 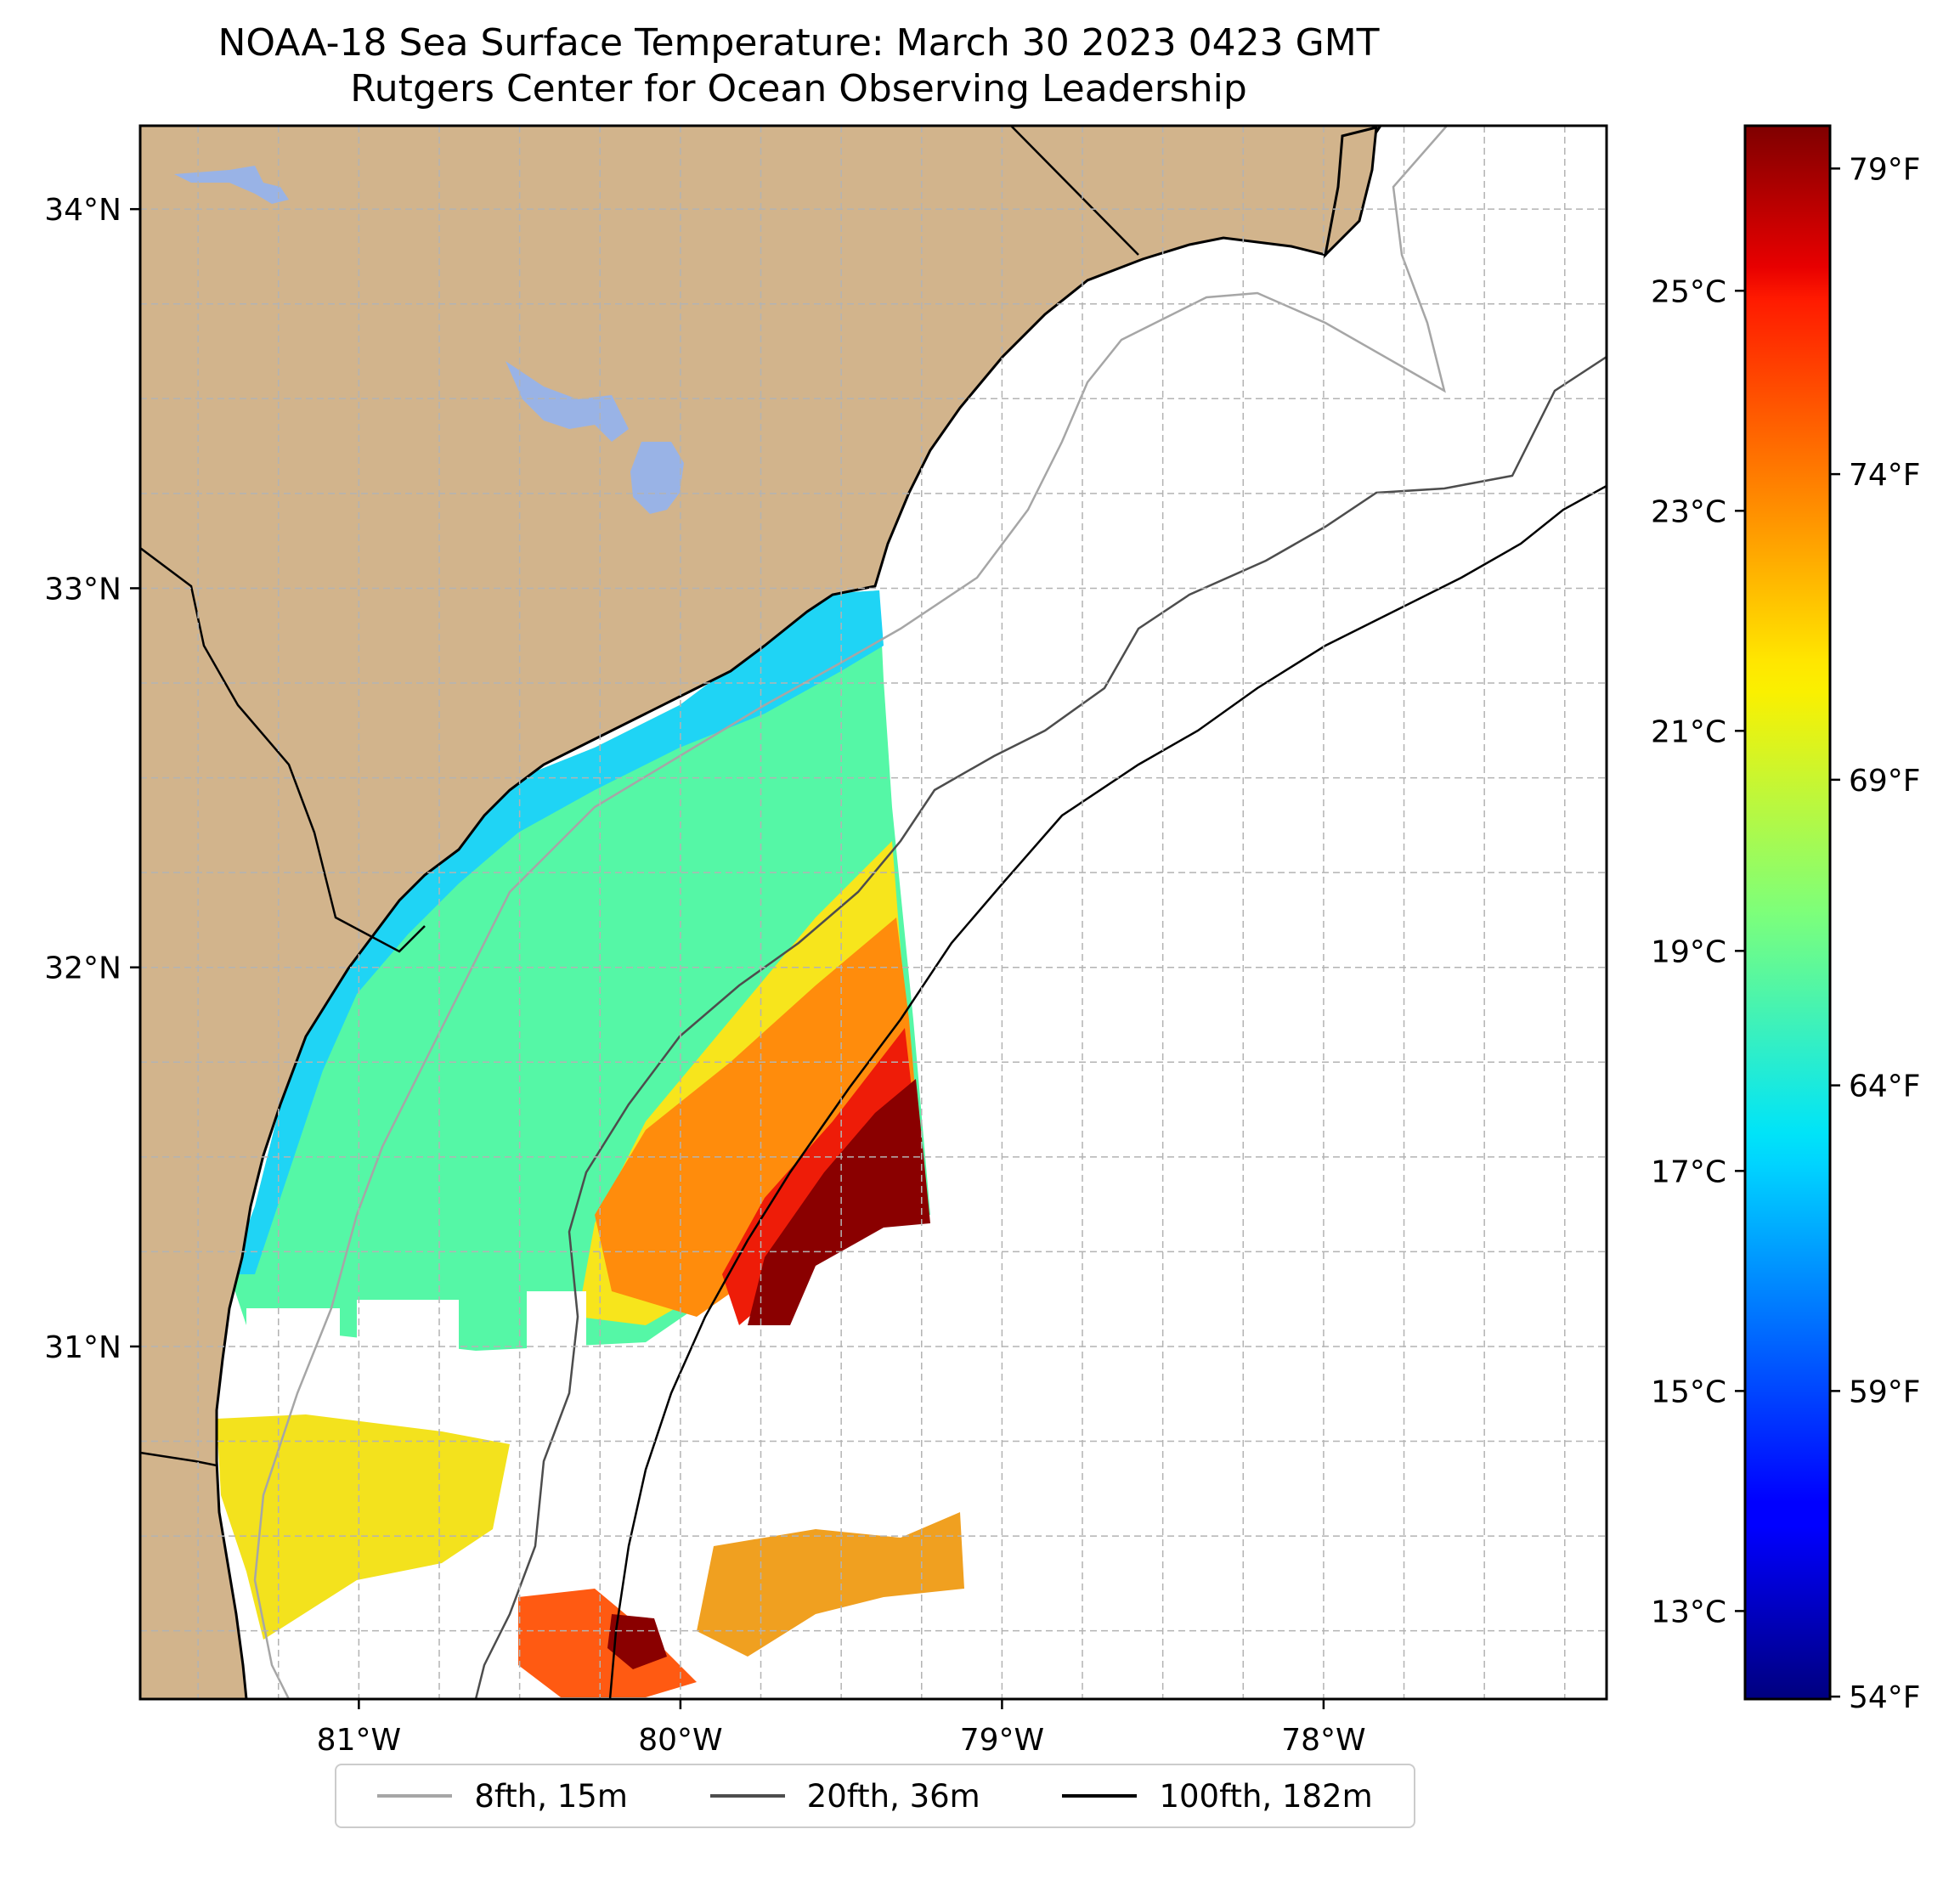 What do you see at coordinates (1074, 191) in the screenshot?
I see `state-border-nc-sc` at bounding box center [1074, 191].